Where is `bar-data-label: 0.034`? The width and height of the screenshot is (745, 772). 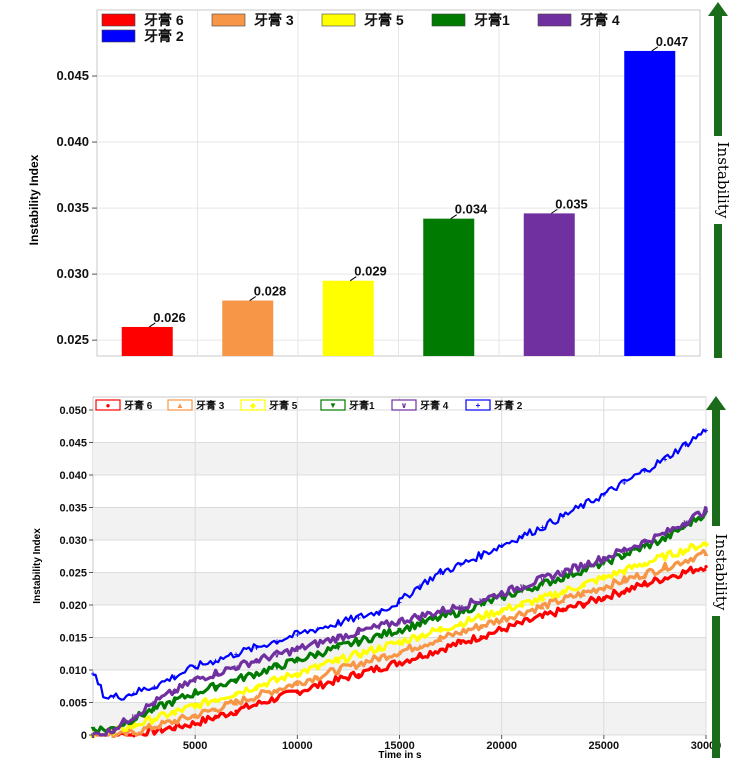
bar-data-label: 0.034 is located at coordinates (471, 209).